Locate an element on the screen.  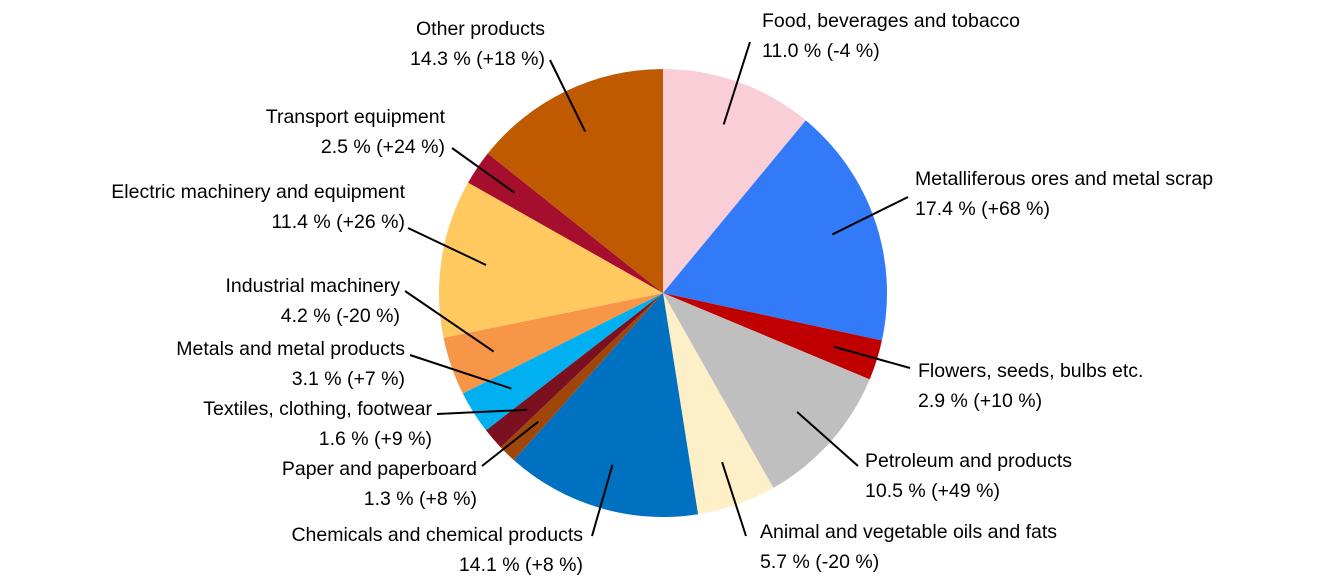
slice-label: Animal and vegetable oils and fats is located at coordinates (908, 532).